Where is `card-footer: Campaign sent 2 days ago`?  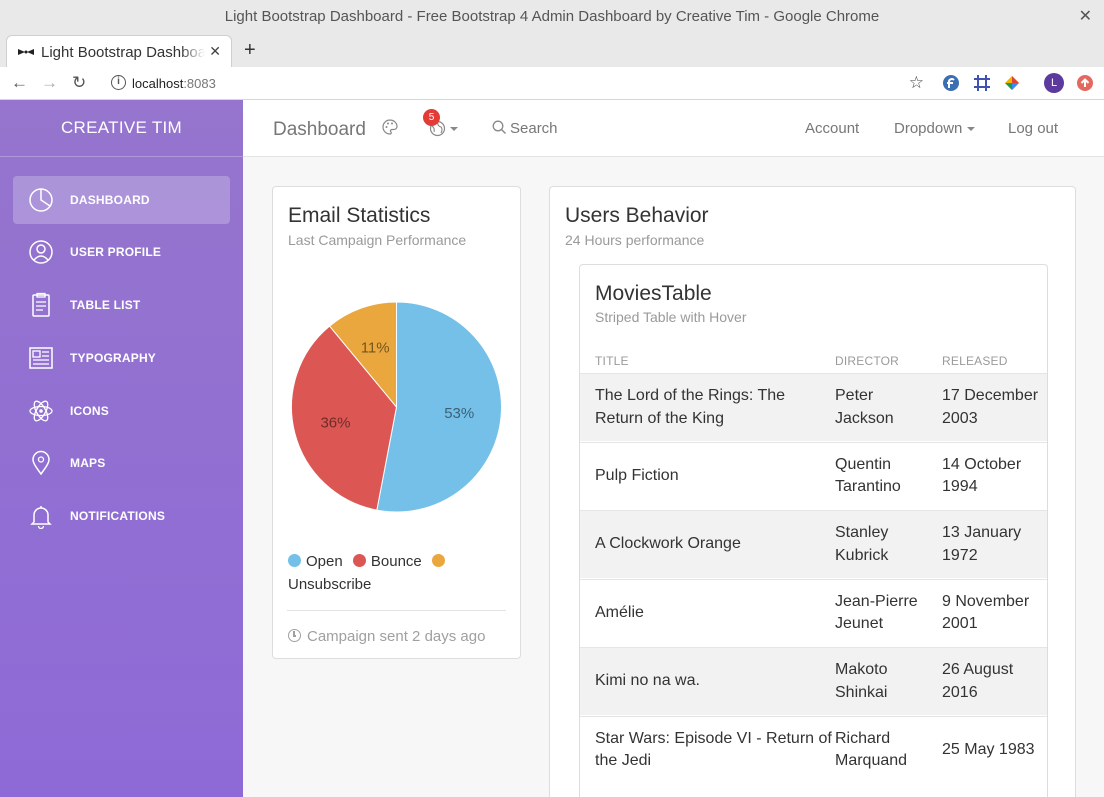
card-footer: Campaign sent 2 days ago is located at coordinates (386, 636).